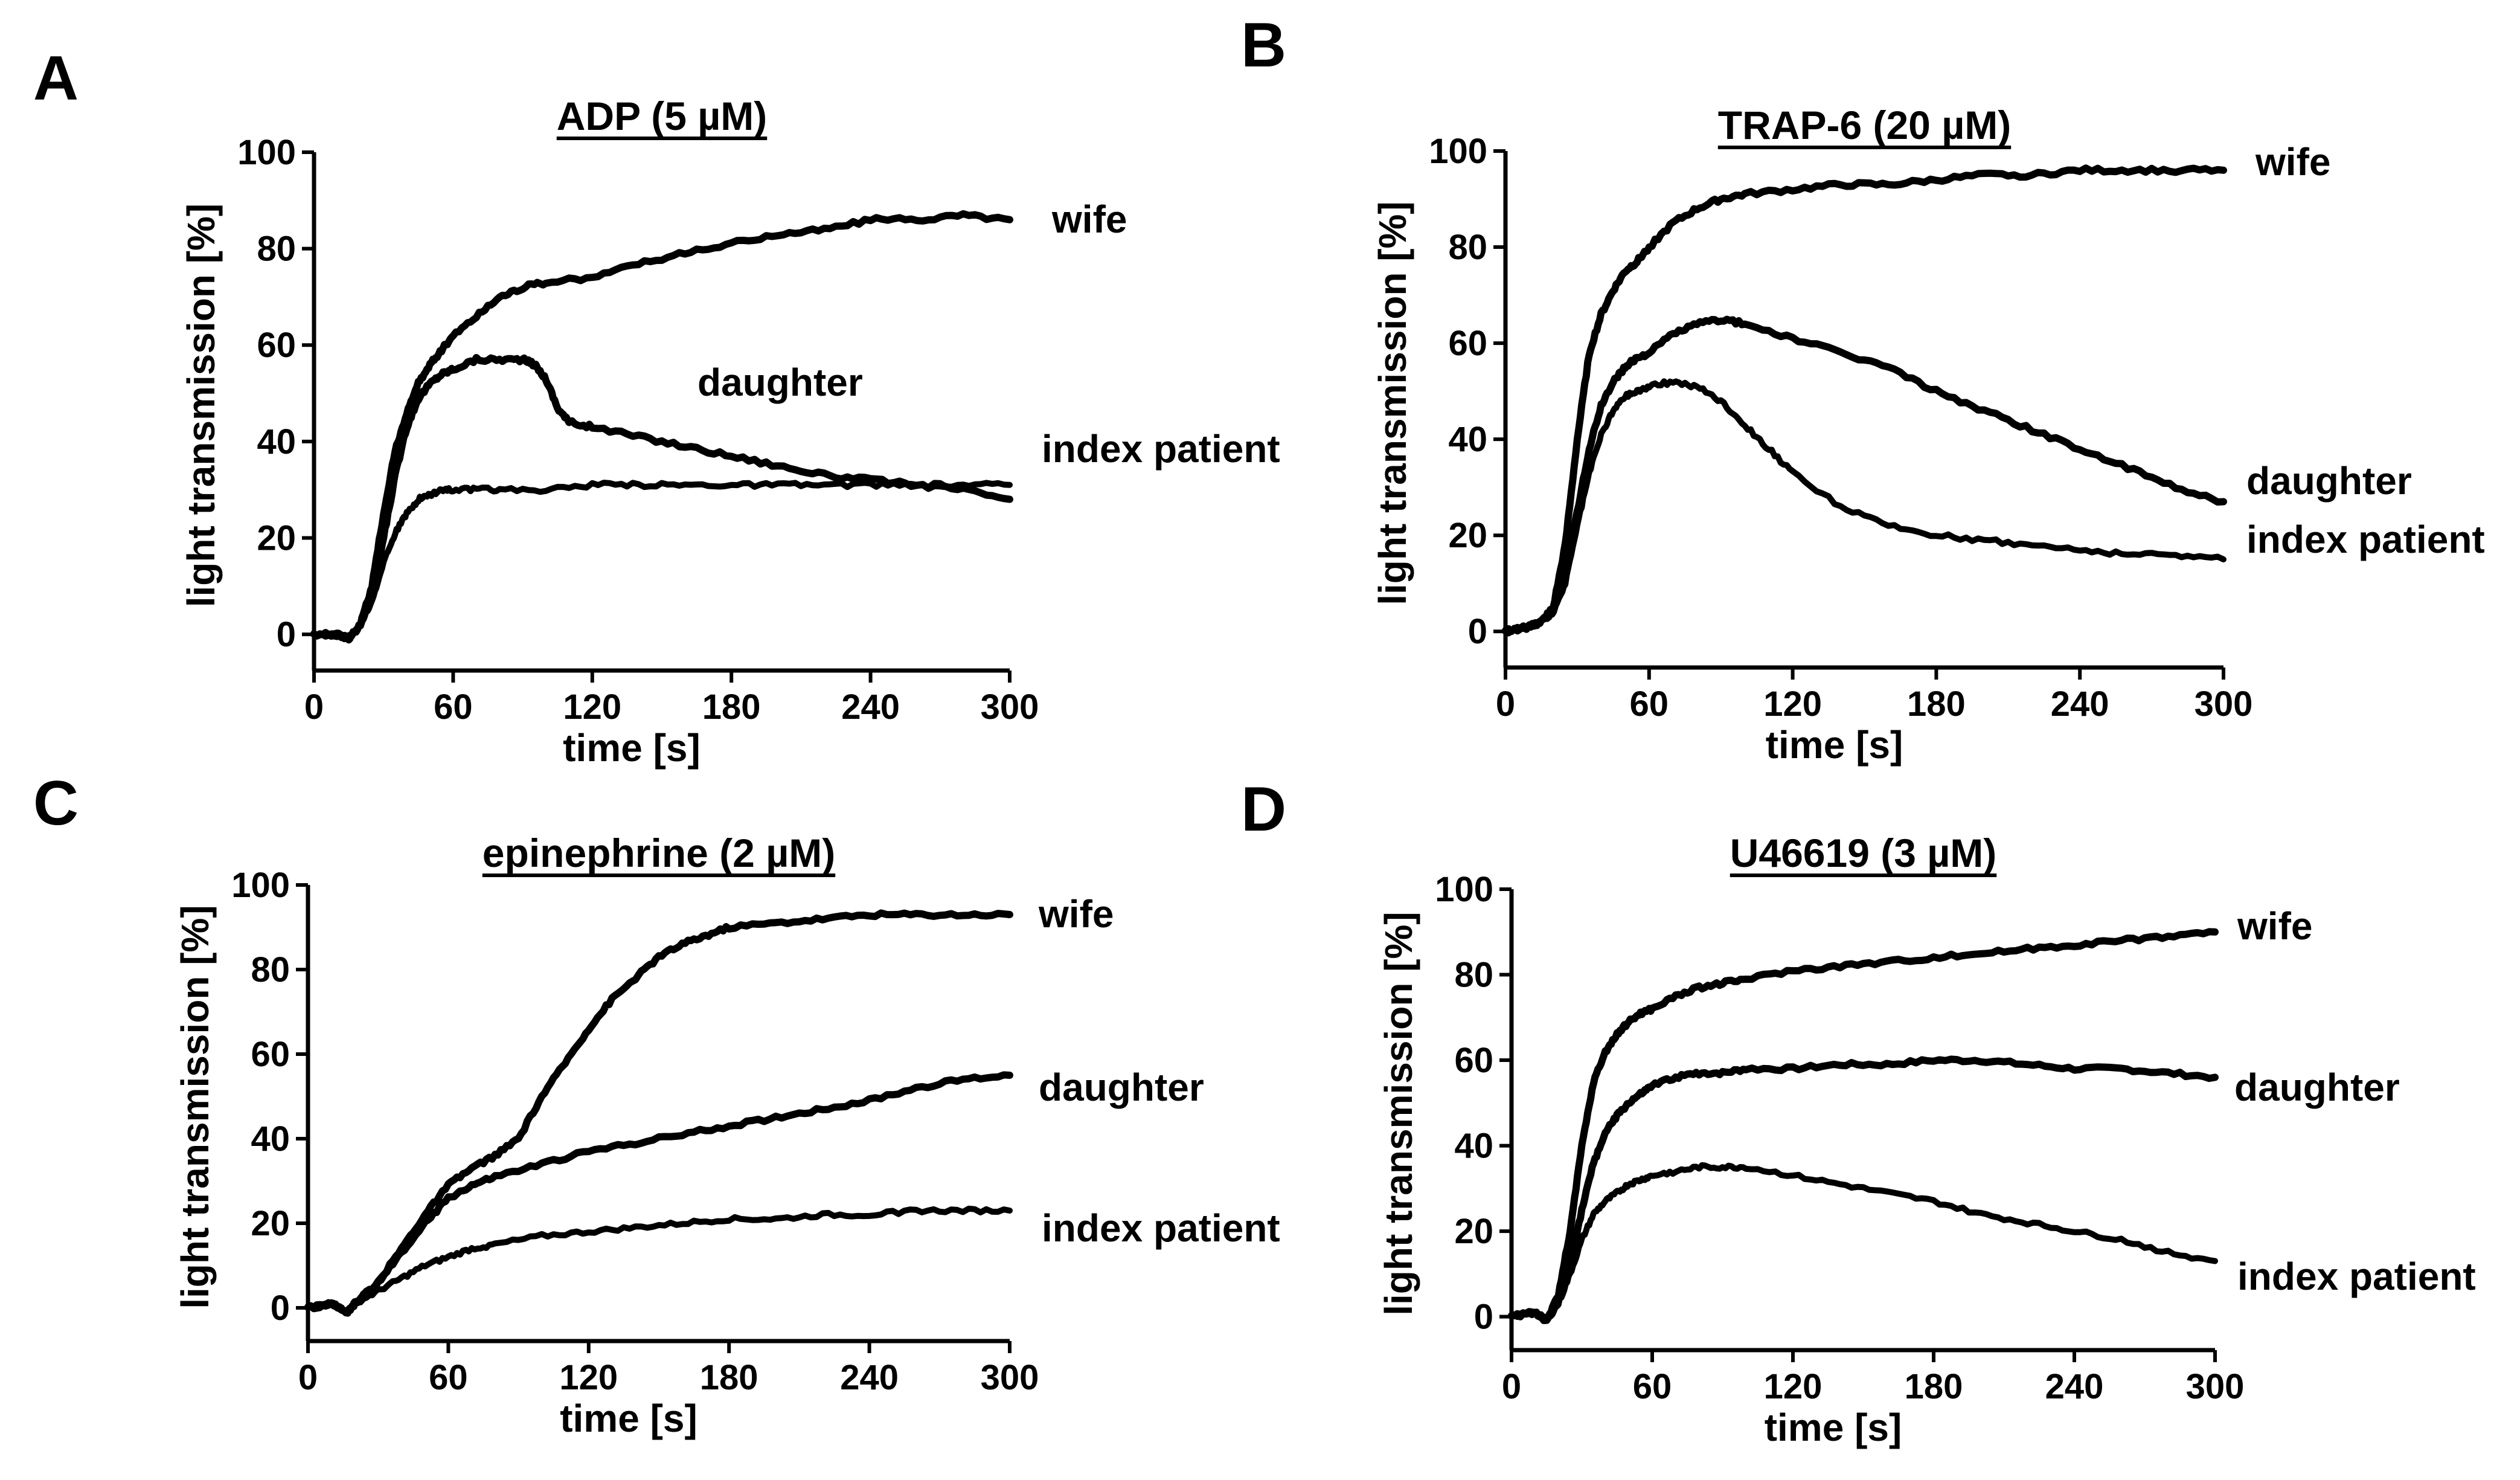 The height and width of the screenshot is (1480, 2520). Describe the element at coordinates (1161, 1228) in the screenshot. I see `panel-c-label-index-patient: index patient` at that location.